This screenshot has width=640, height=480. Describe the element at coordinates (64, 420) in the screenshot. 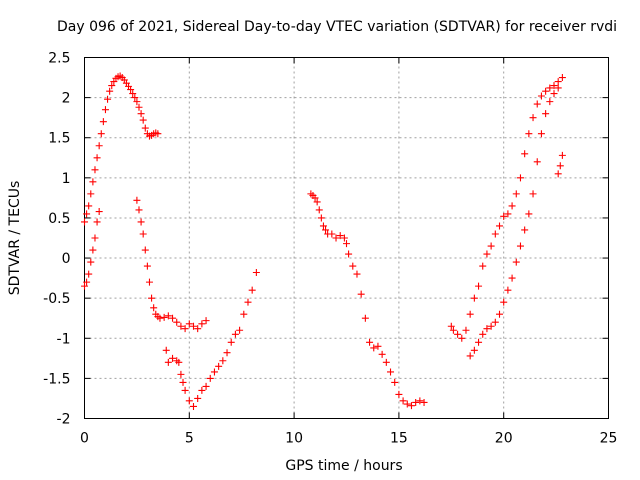

I see `y-tick-label: -2` at that location.